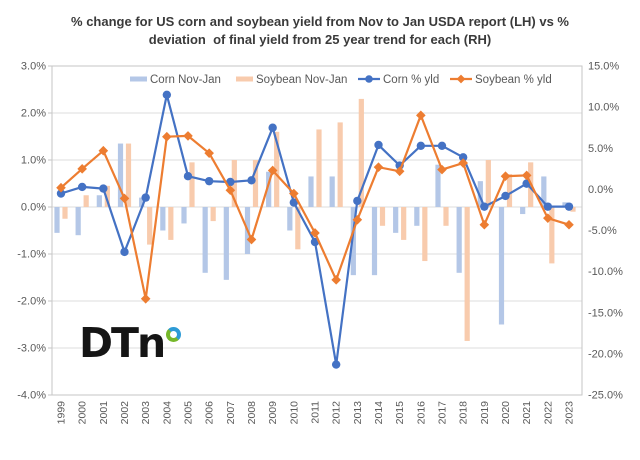  What do you see at coordinates (523, 211) in the screenshot?
I see `bar-corn-nov-jan-2021` at bounding box center [523, 211].